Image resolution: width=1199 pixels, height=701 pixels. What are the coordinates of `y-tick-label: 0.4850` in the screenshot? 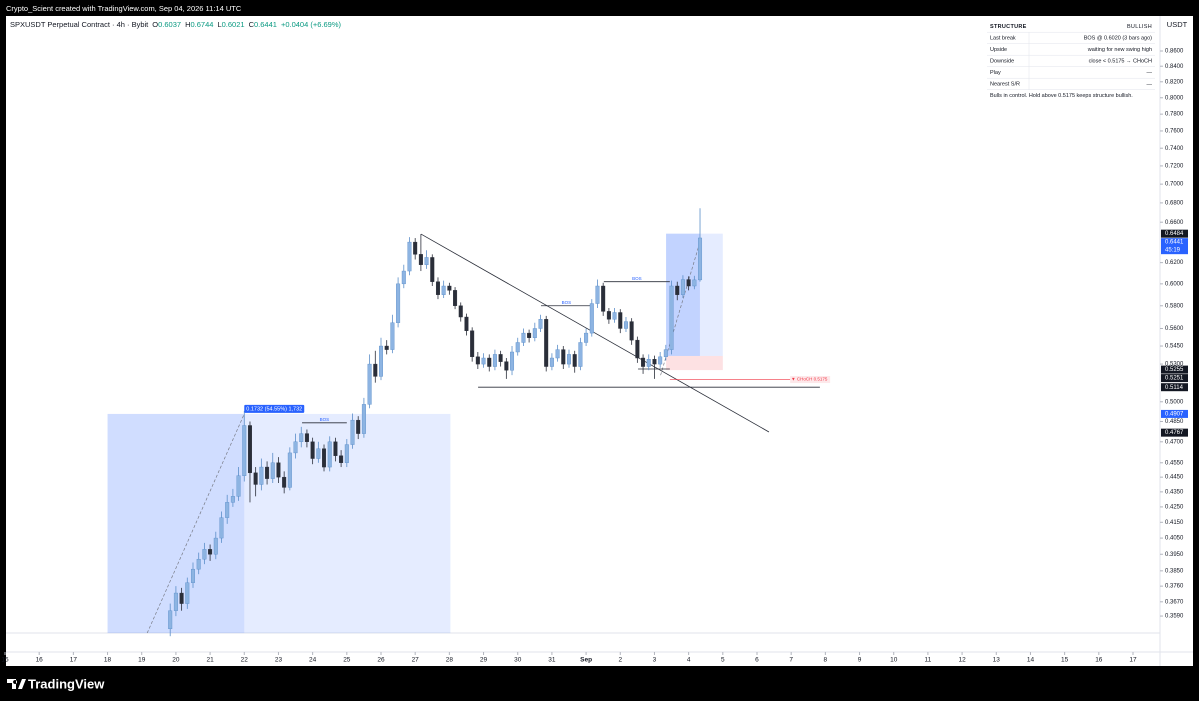 It's located at (1174, 422).